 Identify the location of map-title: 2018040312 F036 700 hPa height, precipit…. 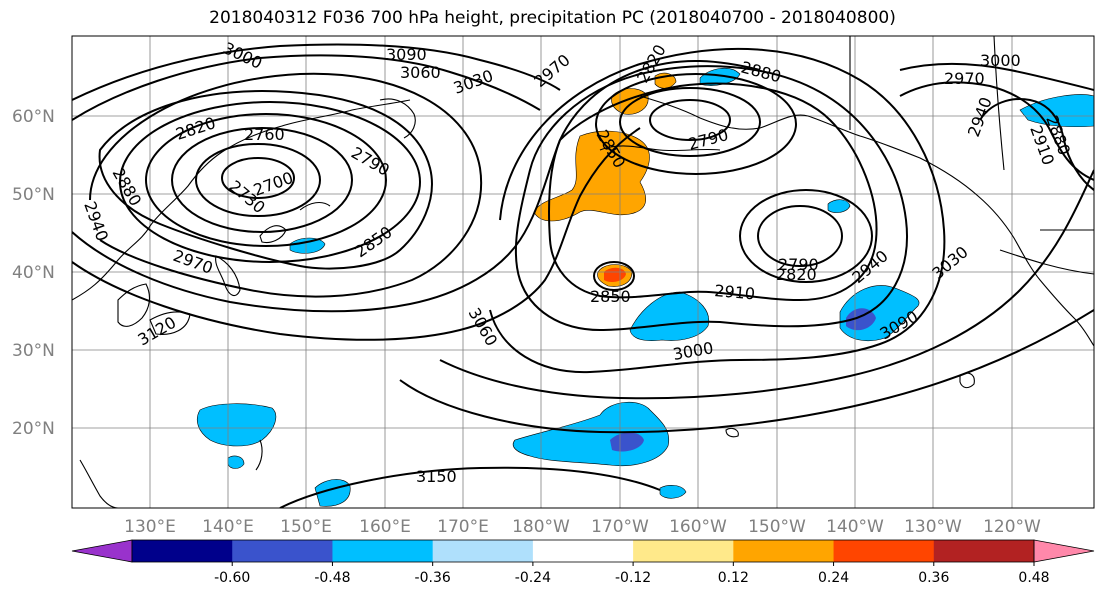
(552, 18).